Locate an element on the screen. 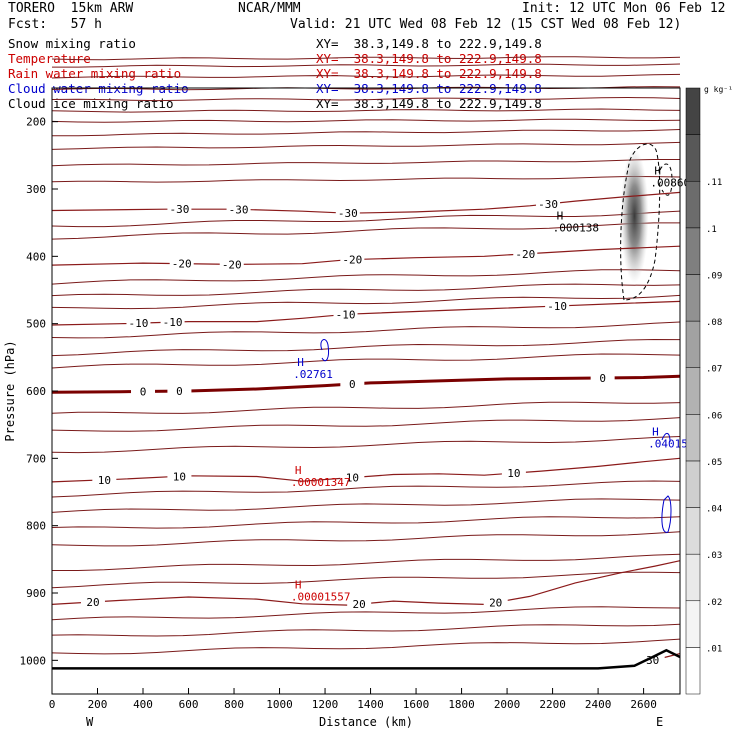 The image size is (740, 740). x-tick-label: 1200 is located at coordinates (325, 704).